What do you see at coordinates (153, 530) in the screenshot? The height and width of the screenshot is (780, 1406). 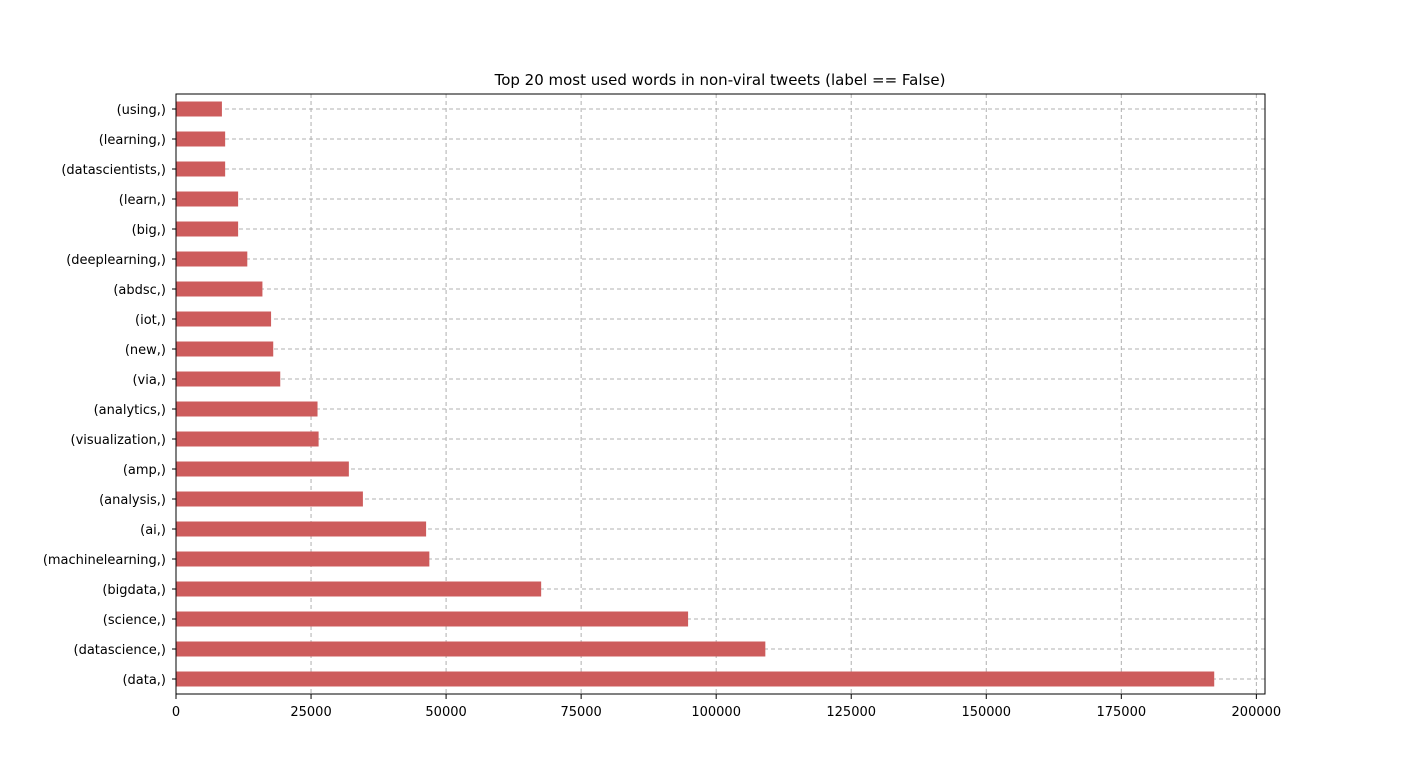 I see `y-tick-label: (ai,)` at bounding box center [153, 530].